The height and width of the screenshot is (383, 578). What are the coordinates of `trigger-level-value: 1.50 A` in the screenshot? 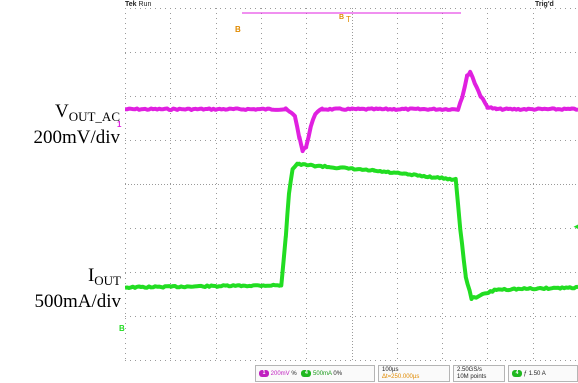 It's located at (537, 374).